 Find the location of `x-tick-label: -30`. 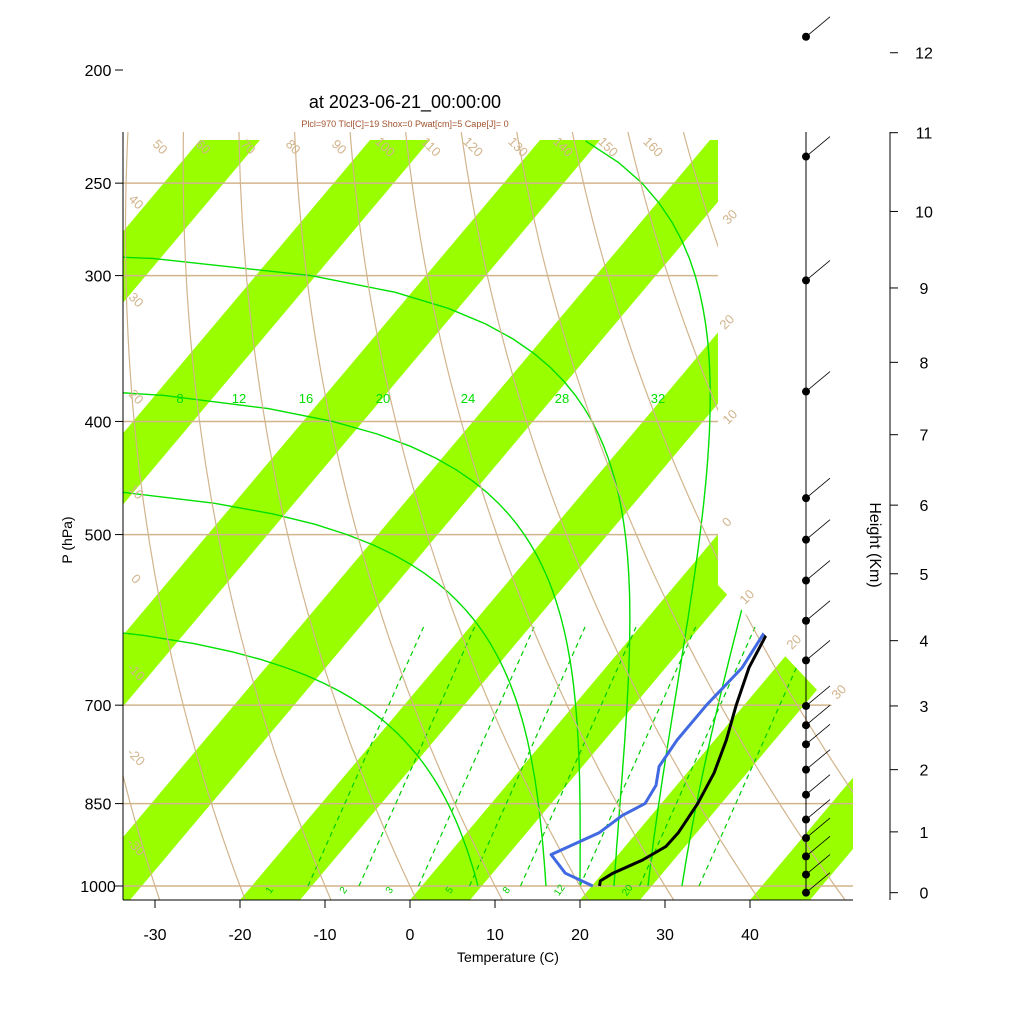

x-tick-label: -30 is located at coordinates (154, 935).